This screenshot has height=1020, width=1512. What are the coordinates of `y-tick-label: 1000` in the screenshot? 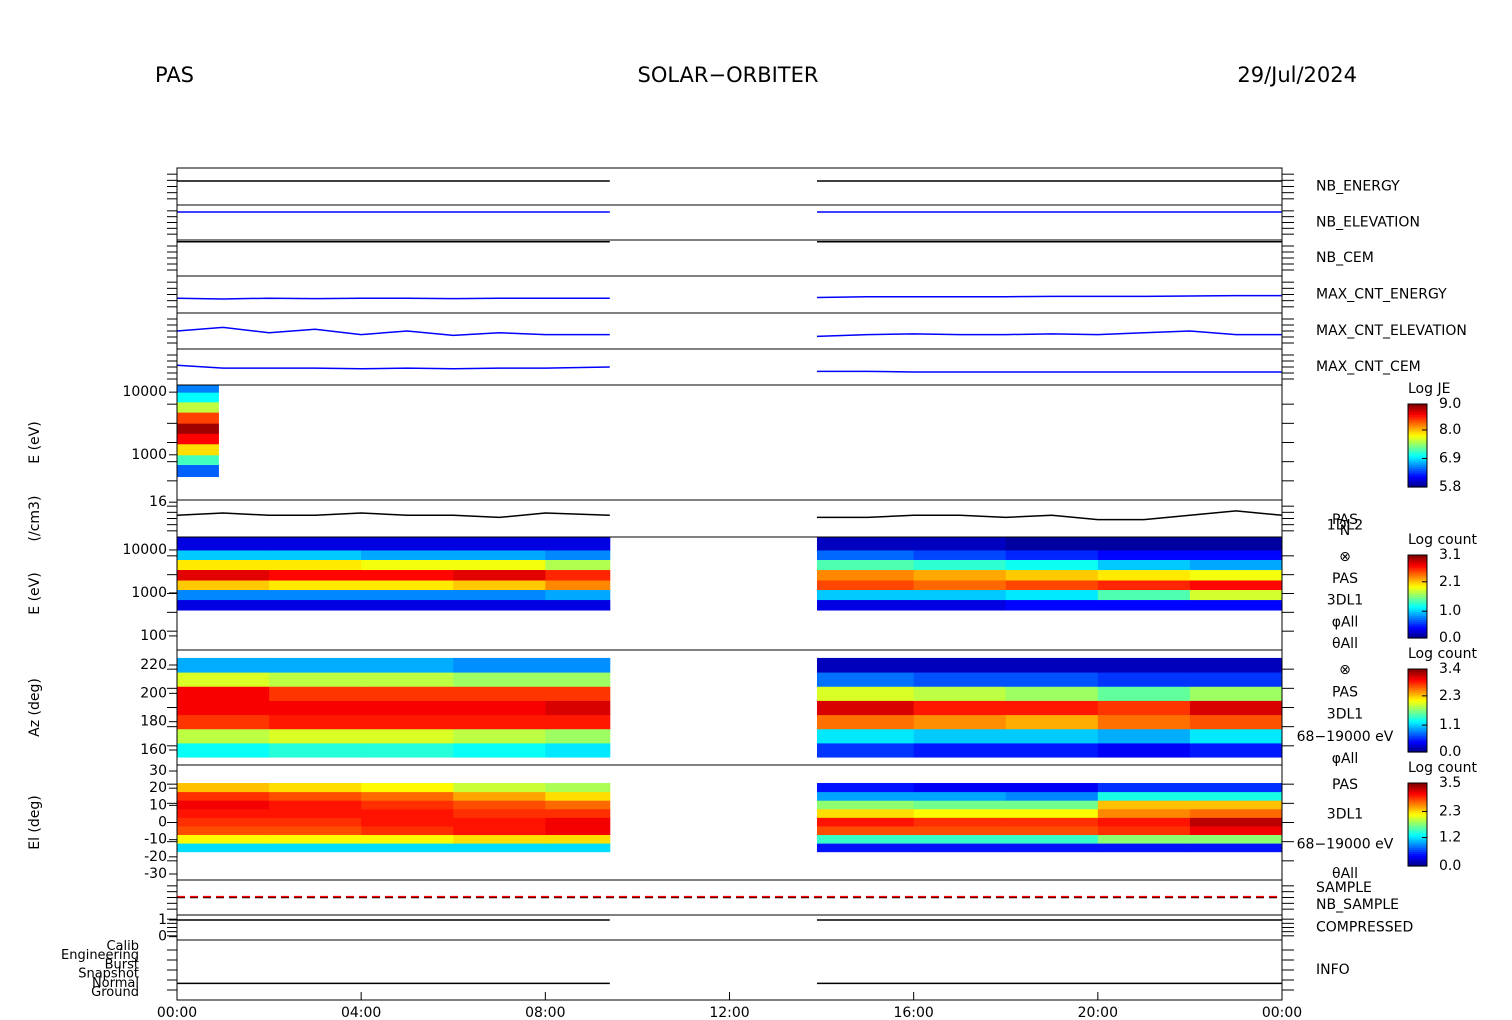 It's located at (149, 455).